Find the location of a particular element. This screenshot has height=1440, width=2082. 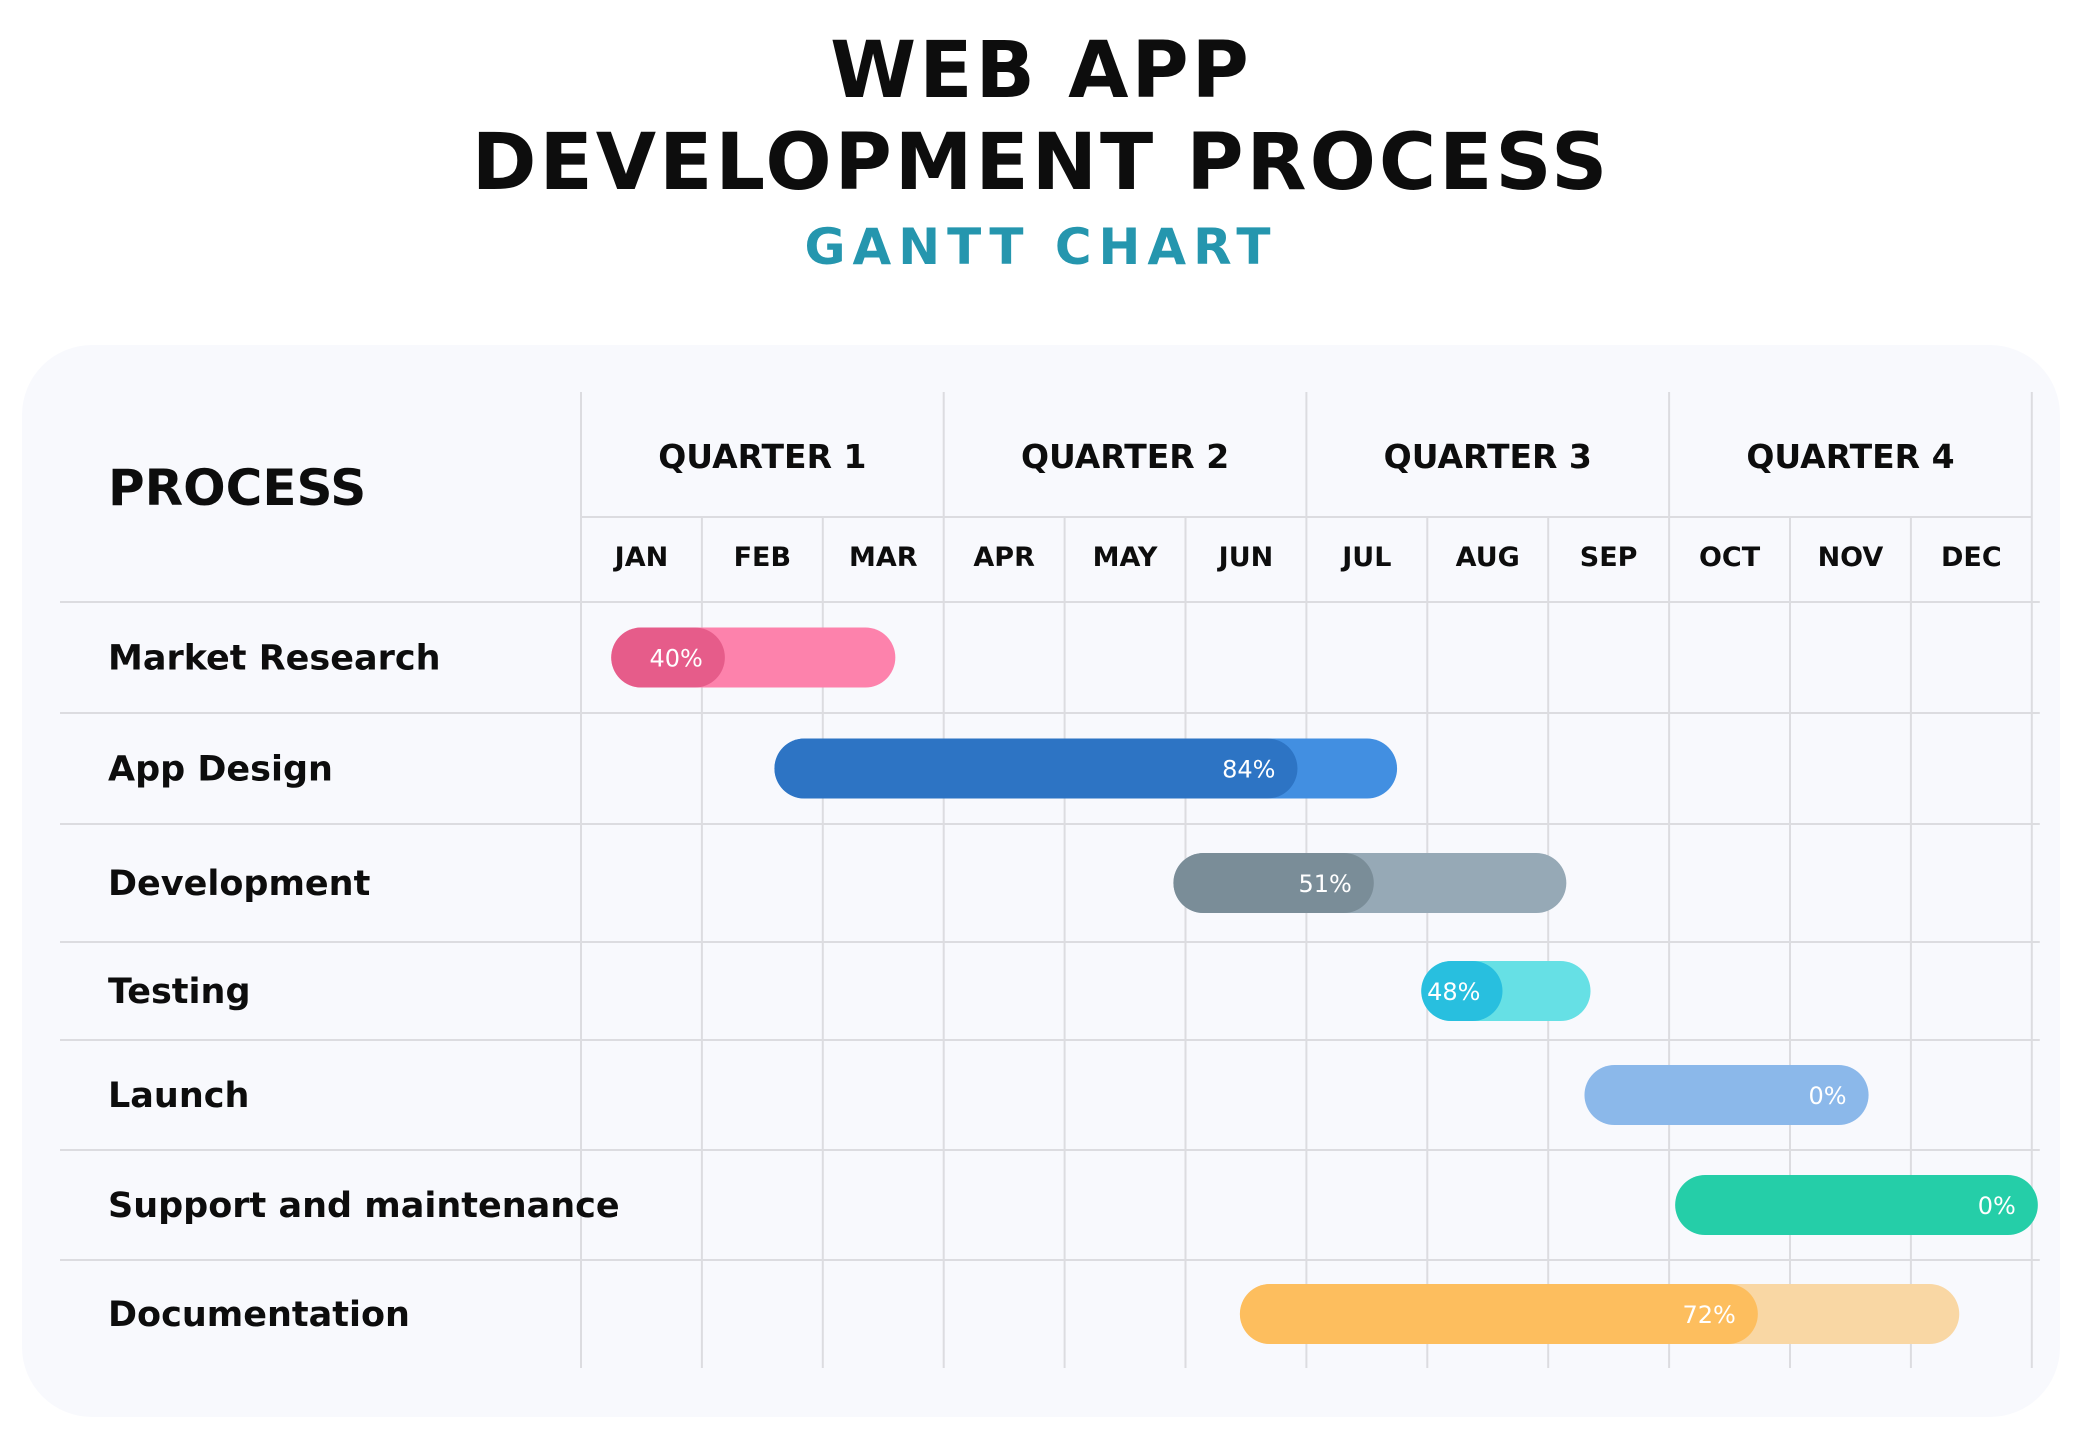

task-progress-label: 40% is located at coordinates (676, 659).